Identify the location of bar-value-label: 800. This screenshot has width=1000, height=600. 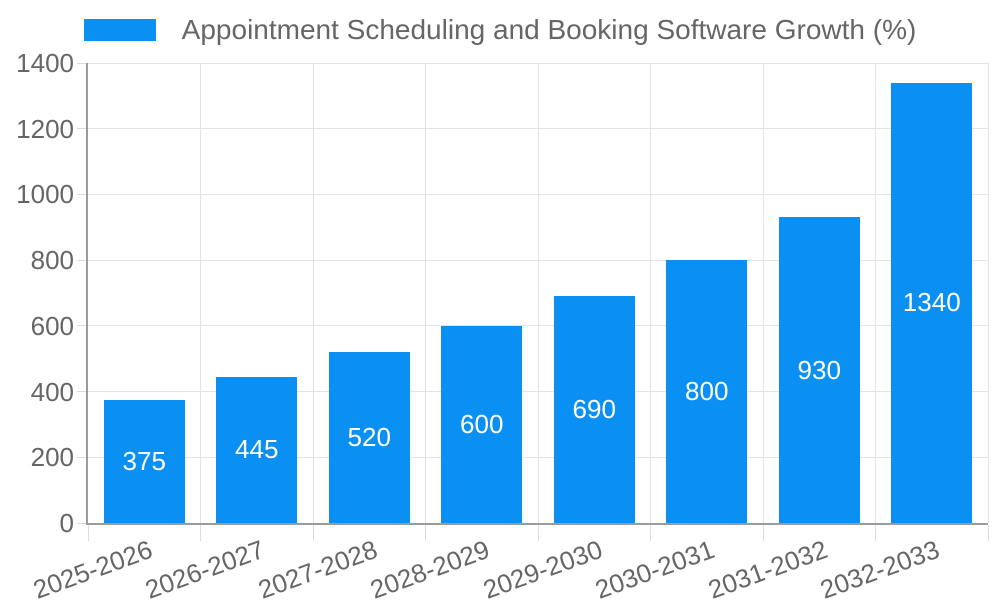
(707, 391).